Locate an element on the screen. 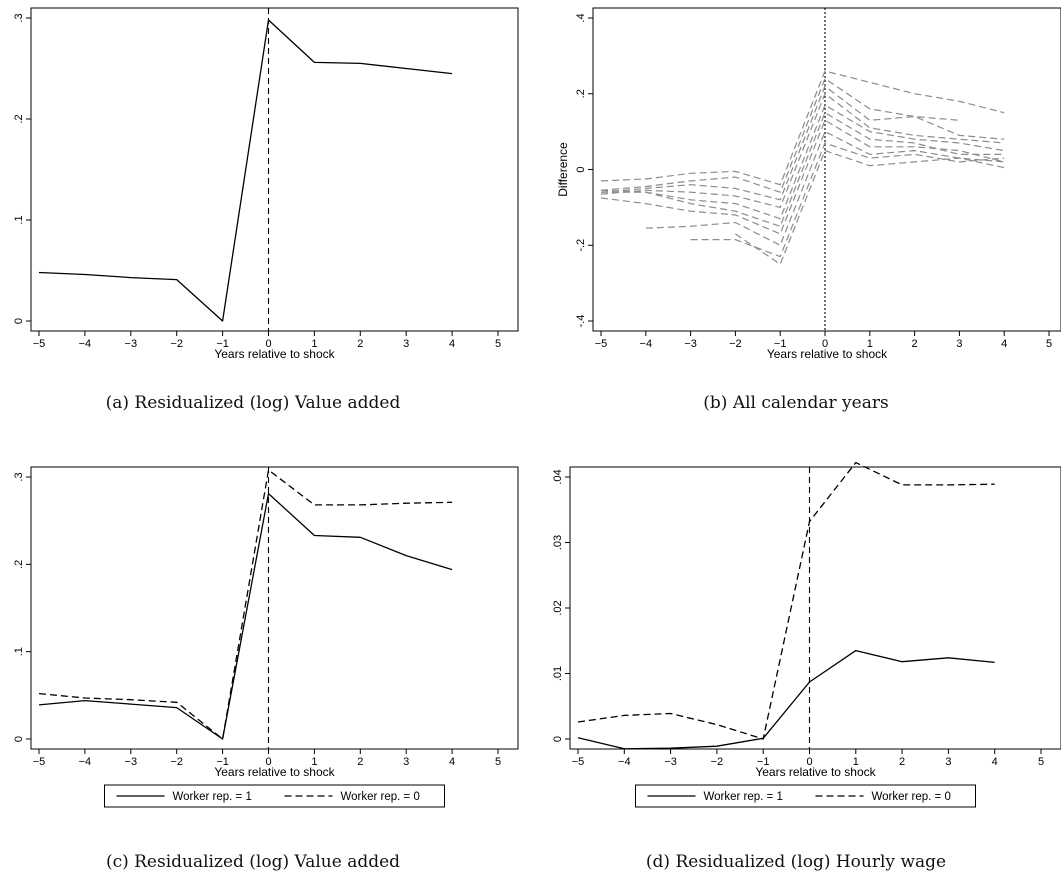  y-tick-label: .03 is located at coordinates (558, 542).